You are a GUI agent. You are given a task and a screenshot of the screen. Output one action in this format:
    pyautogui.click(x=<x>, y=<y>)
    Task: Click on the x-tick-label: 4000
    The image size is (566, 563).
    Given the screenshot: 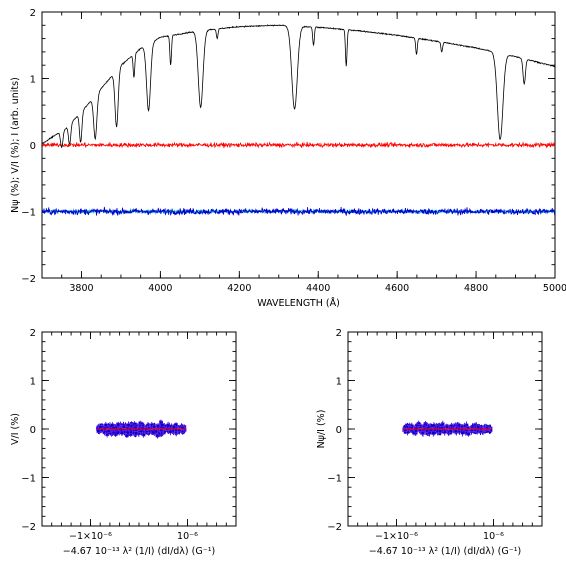 What is the action you would take?
    pyautogui.click(x=160, y=288)
    